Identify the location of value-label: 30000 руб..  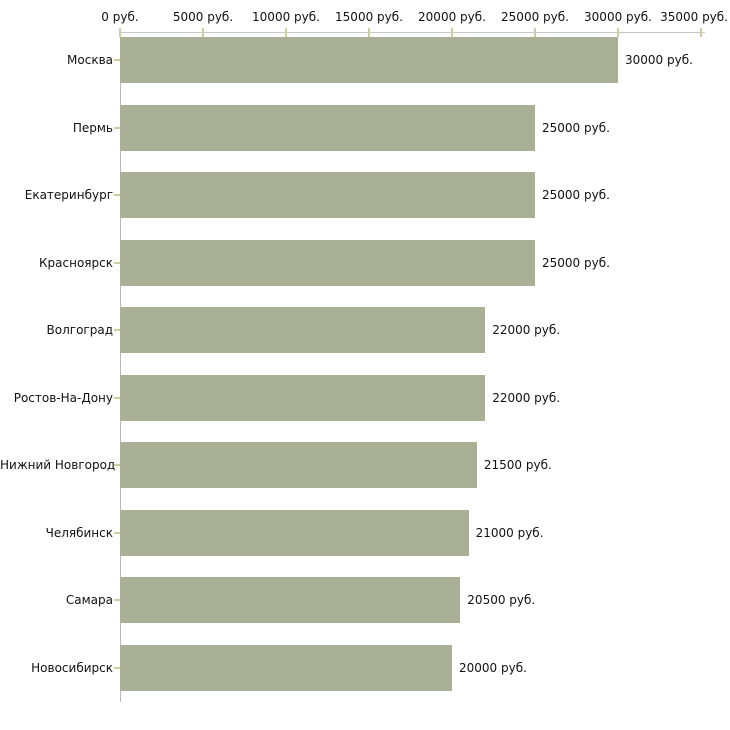
(659, 60).